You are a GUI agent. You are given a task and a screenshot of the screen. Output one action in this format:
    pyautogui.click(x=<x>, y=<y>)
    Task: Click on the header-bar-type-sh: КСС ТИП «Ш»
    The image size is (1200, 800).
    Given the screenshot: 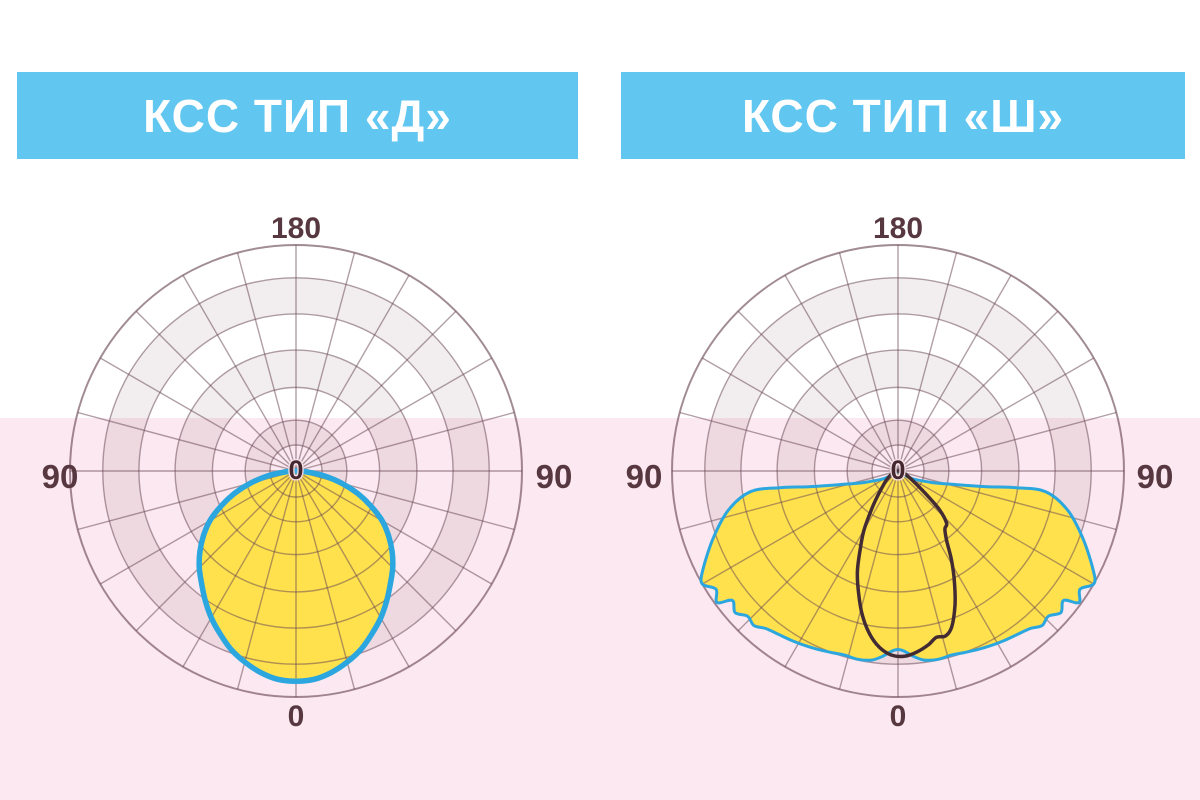 What is the action you would take?
    pyautogui.click(x=903, y=115)
    